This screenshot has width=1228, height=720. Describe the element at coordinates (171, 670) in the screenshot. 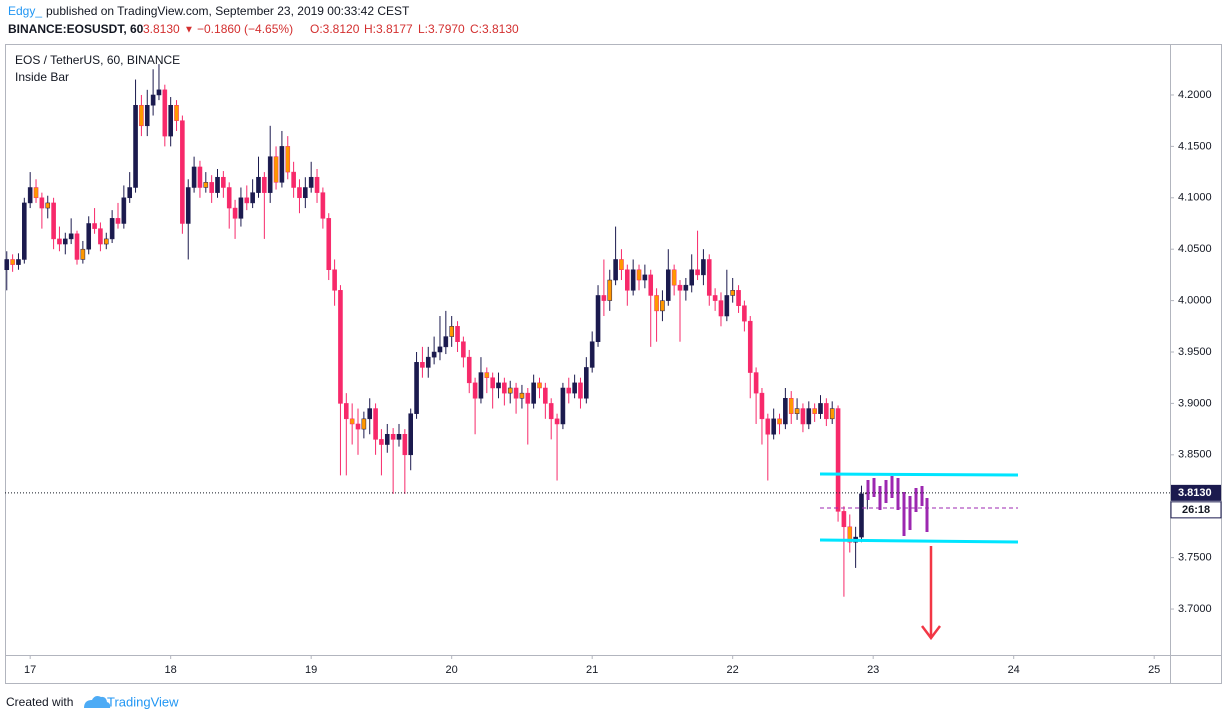

I see `x-tick-label: 18` at that location.